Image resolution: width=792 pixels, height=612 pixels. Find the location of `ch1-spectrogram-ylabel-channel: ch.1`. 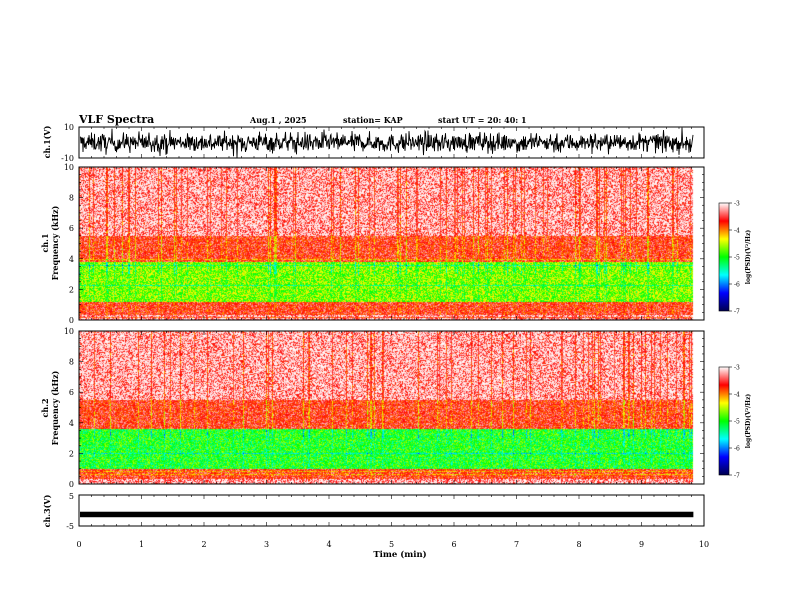

ch1-spectrogram-ylabel-channel: ch.1 is located at coordinates (45, 242).